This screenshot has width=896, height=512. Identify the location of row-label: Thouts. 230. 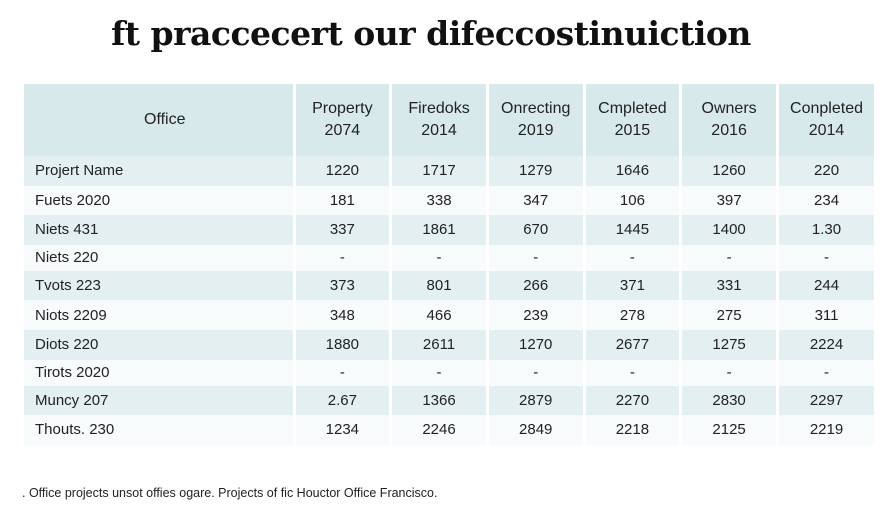
(159, 430).